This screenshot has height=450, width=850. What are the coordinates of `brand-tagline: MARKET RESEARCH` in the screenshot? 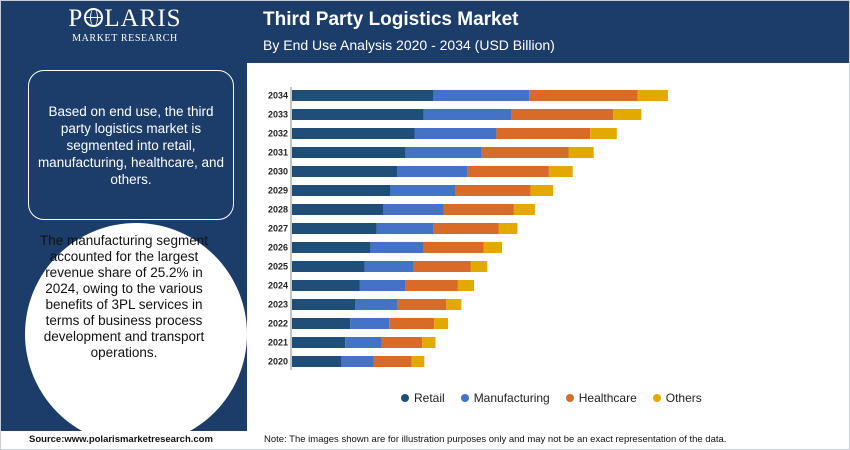 It's located at (125, 38).